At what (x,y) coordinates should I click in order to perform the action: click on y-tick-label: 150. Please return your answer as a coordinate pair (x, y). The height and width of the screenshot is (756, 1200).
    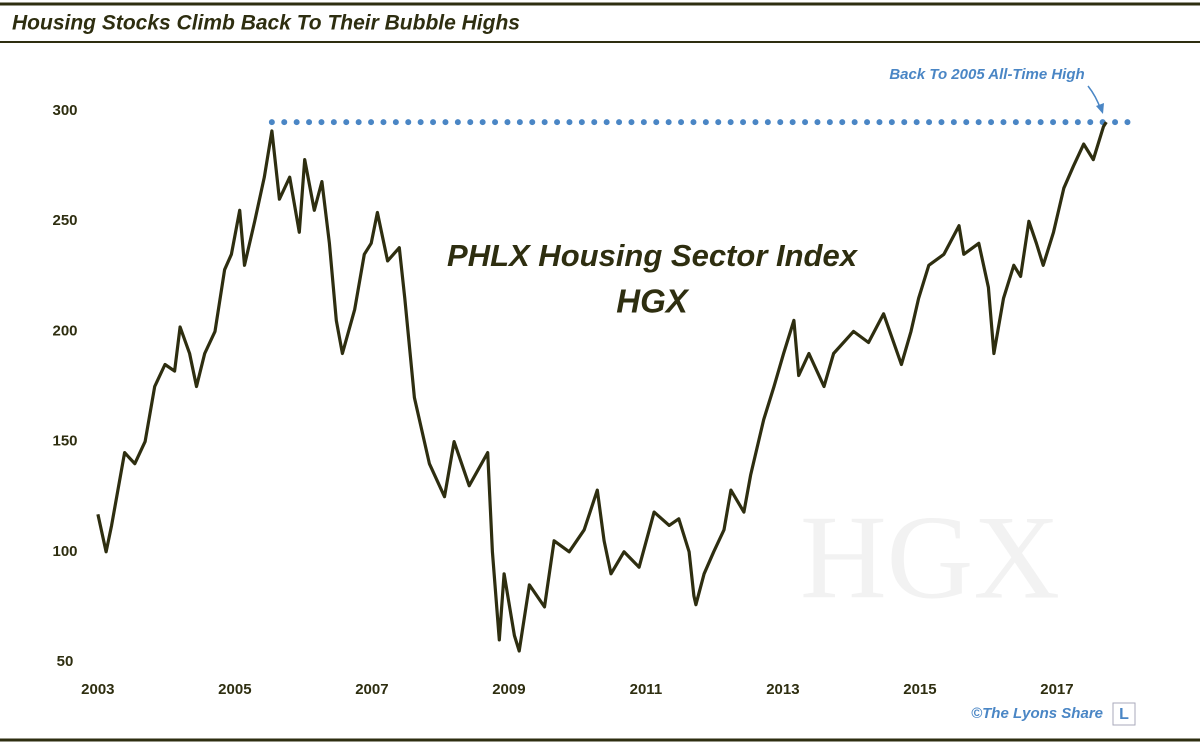
    Looking at the image, I should click on (64, 441).